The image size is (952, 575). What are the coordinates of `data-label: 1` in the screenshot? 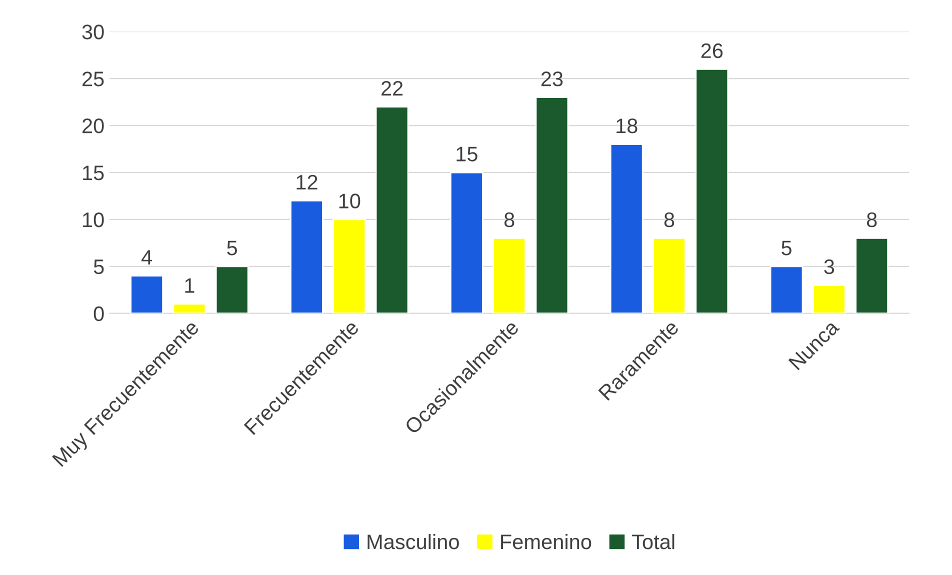 It's located at (189, 285).